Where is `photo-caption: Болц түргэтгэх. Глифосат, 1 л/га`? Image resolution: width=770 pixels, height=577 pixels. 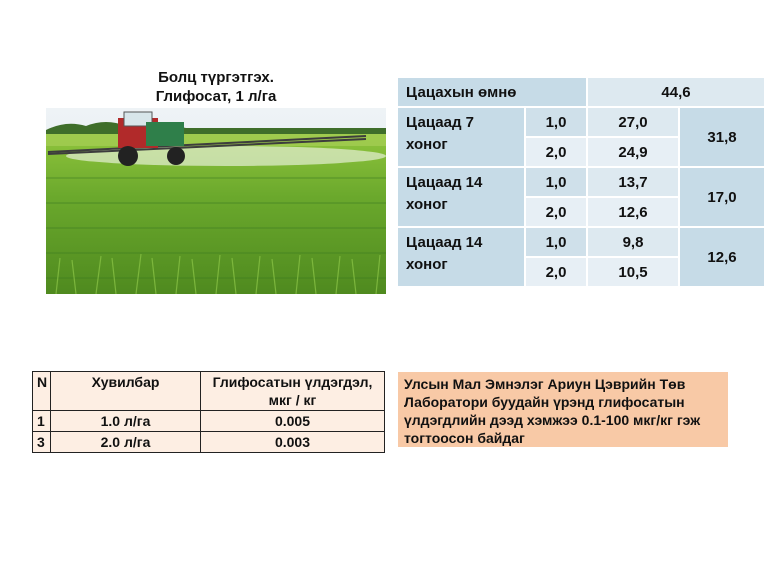 photo-caption: Болц түргэтгэх. Глифосат, 1 л/га is located at coordinates (216, 87).